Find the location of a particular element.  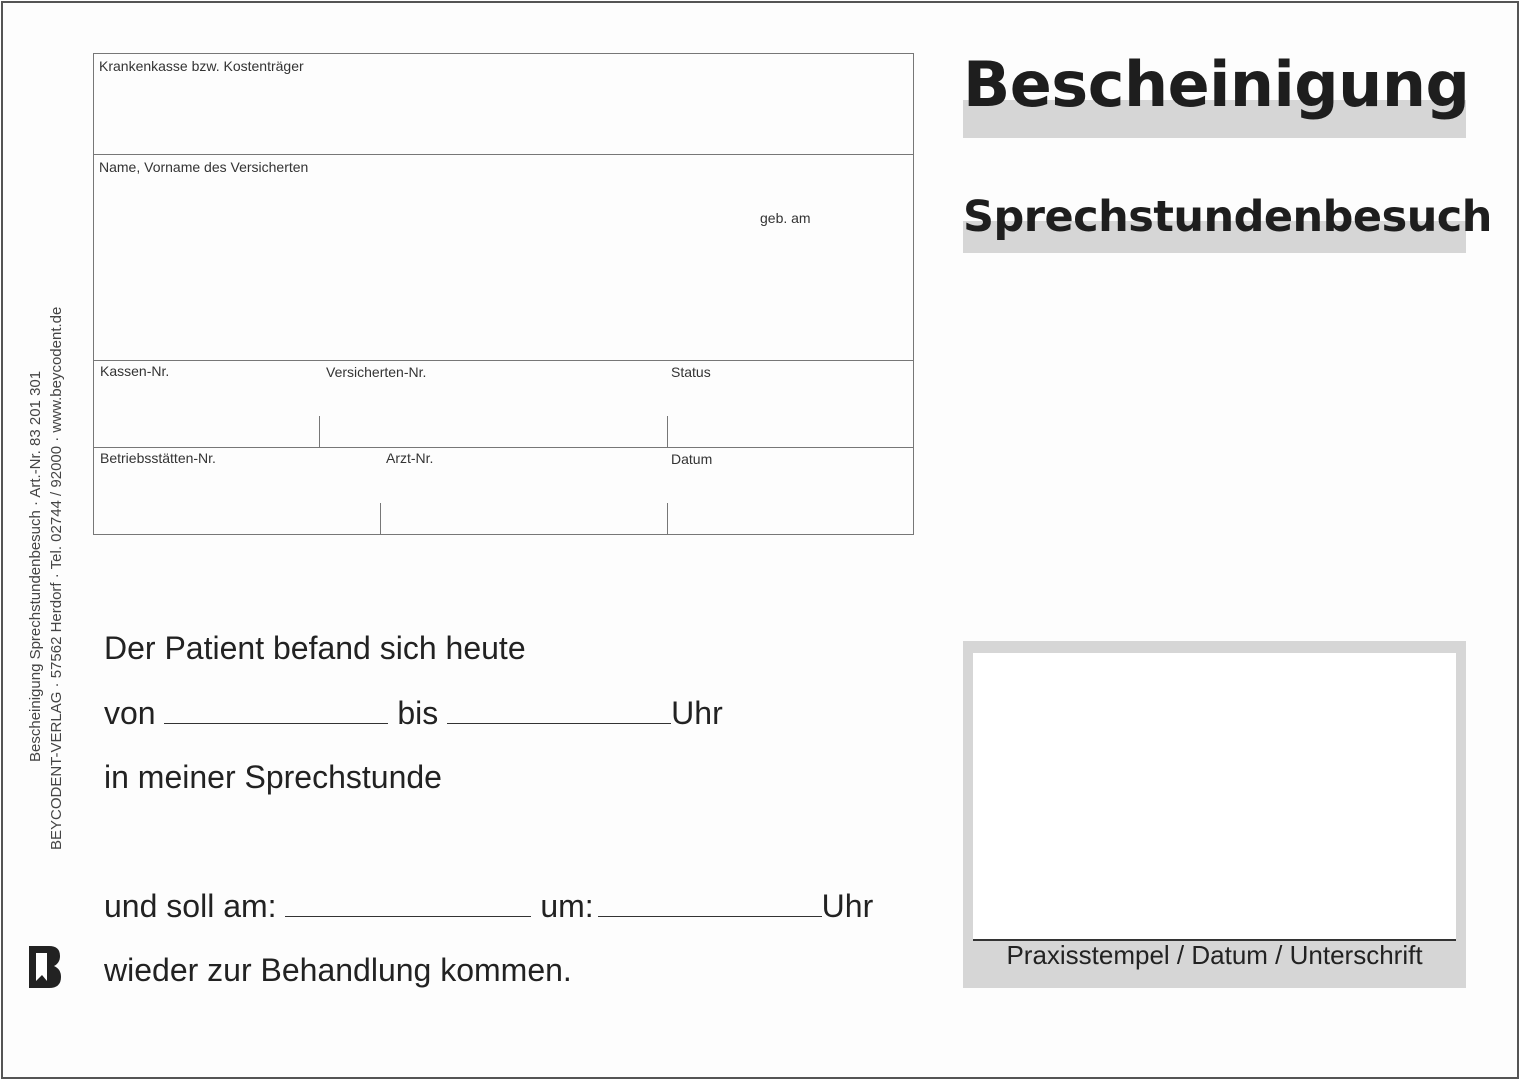

von-time-field is located at coordinates (276, 711).